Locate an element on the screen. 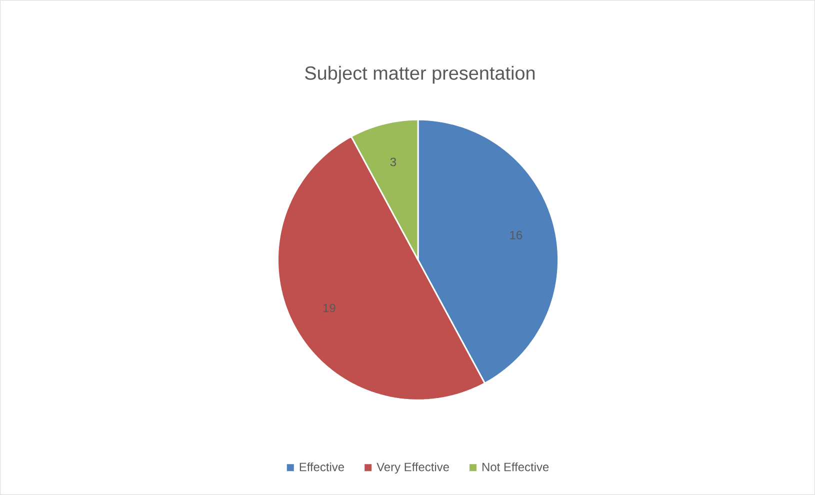 The height and width of the screenshot is (495, 815). legend-label: Effective is located at coordinates (322, 467).